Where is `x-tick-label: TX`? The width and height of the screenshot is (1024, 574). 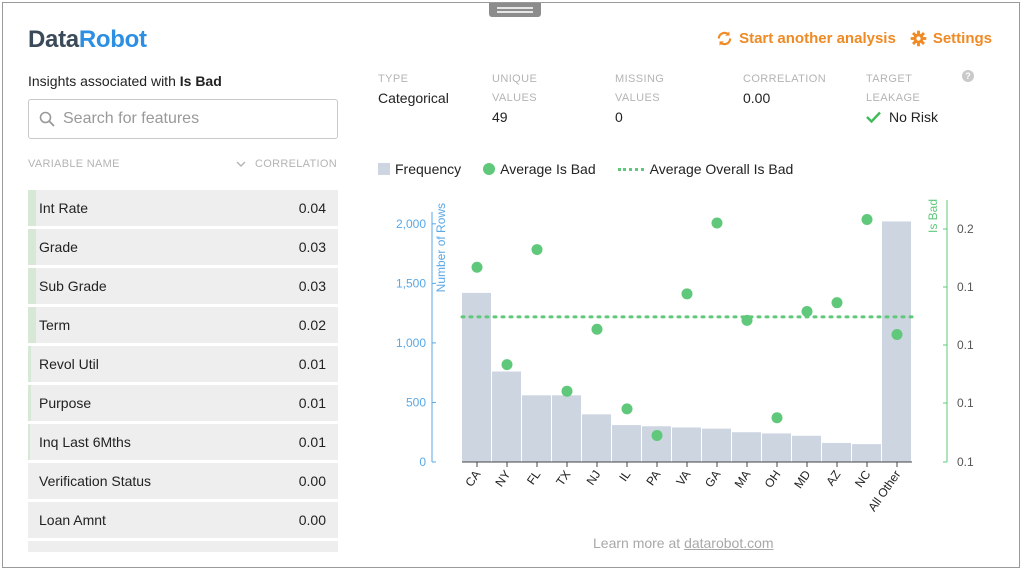 x-tick-label: TX is located at coordinates (563, 478).